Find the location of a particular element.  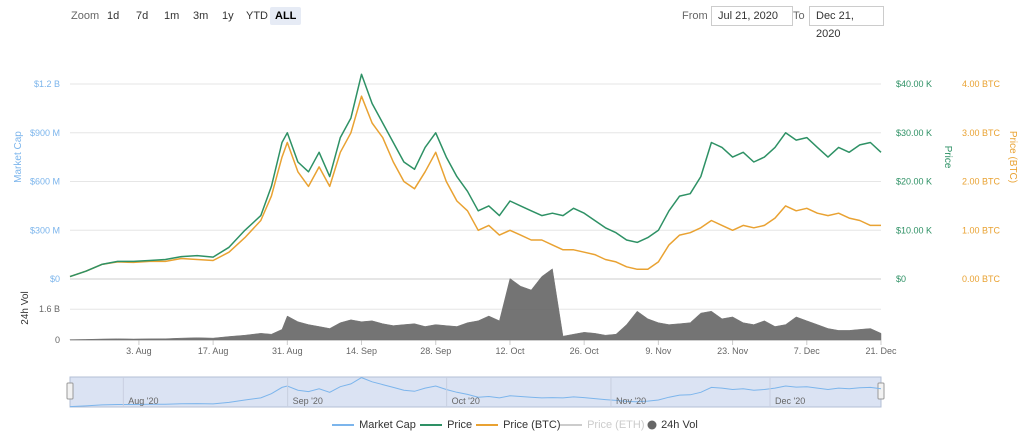

price-btc-axis-title: Price (BTC) is located at coordinates (1012, 157).